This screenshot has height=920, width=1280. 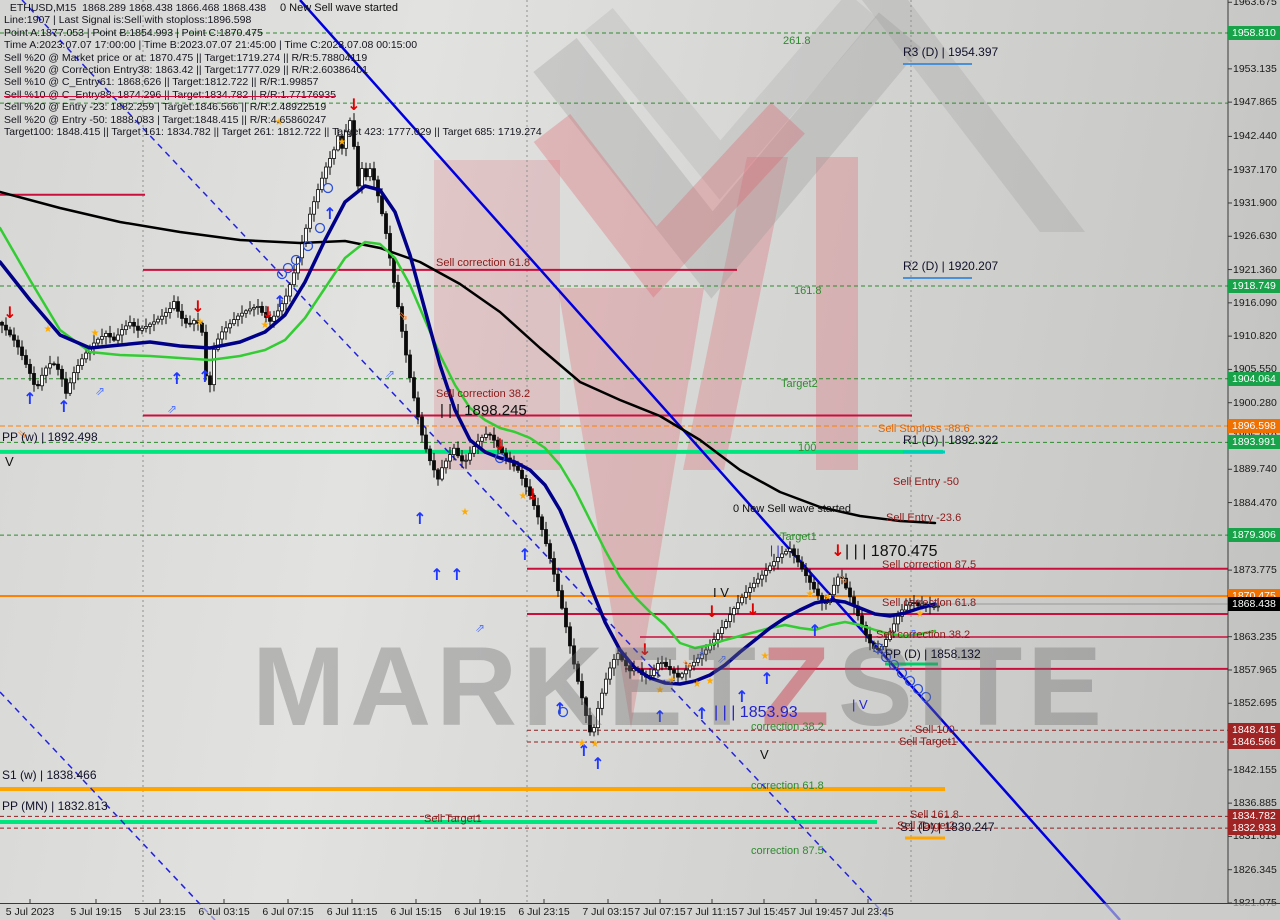 What do you see at coordinates (1254, 741) in the screenshot?
I see `price-level-tag: 1846.566` at bounding box center [1254, 741].